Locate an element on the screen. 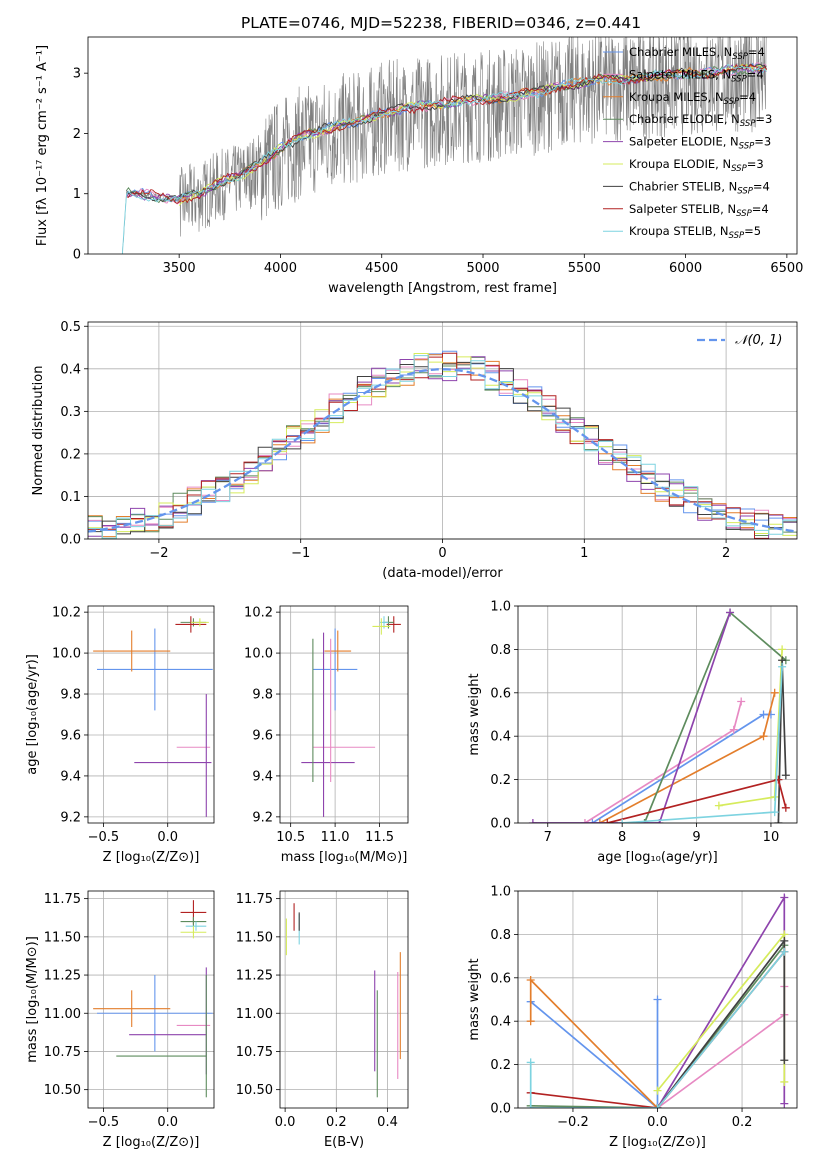 The height and width of the screenshot is (1170, 819). x-axis-label: (data-model)/error is located at coordinates (442, 573).